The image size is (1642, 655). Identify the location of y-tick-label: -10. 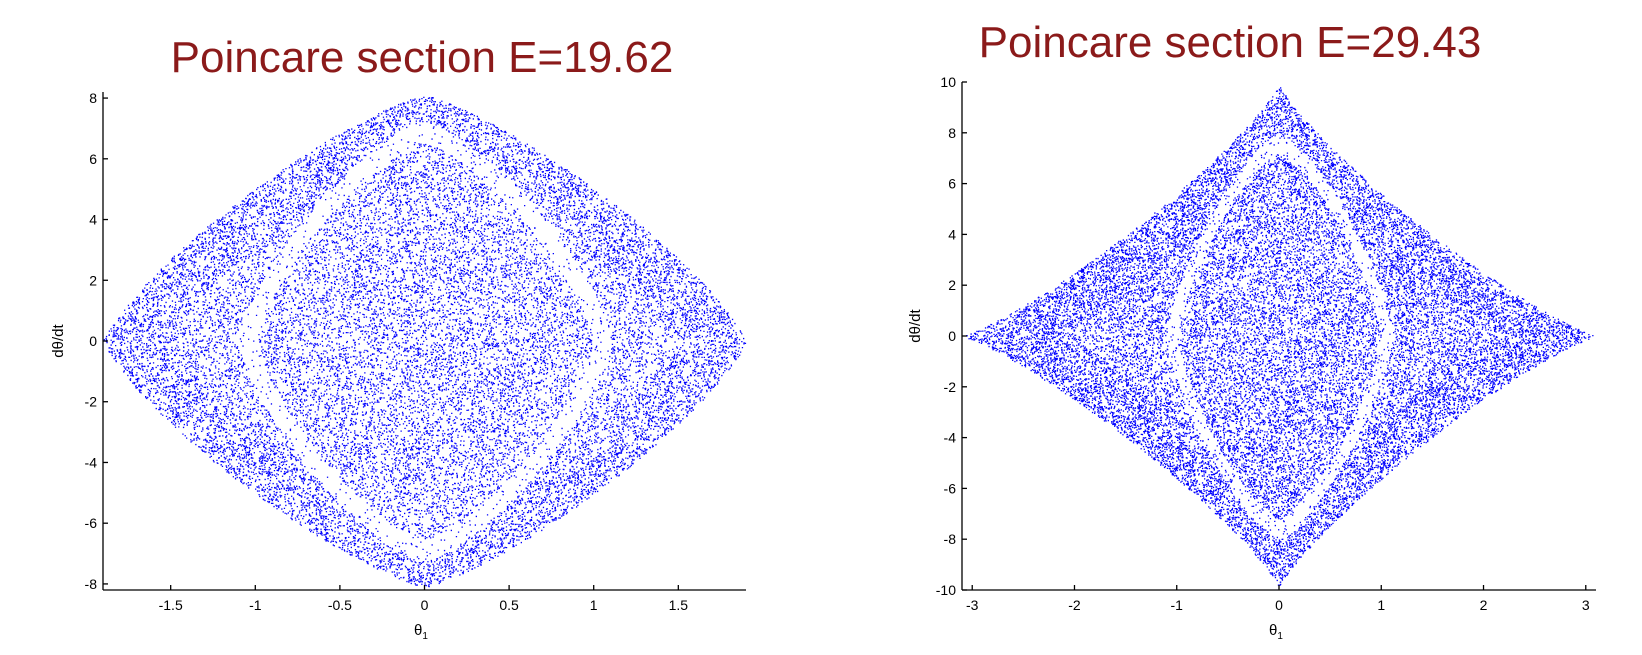
(946, 590).